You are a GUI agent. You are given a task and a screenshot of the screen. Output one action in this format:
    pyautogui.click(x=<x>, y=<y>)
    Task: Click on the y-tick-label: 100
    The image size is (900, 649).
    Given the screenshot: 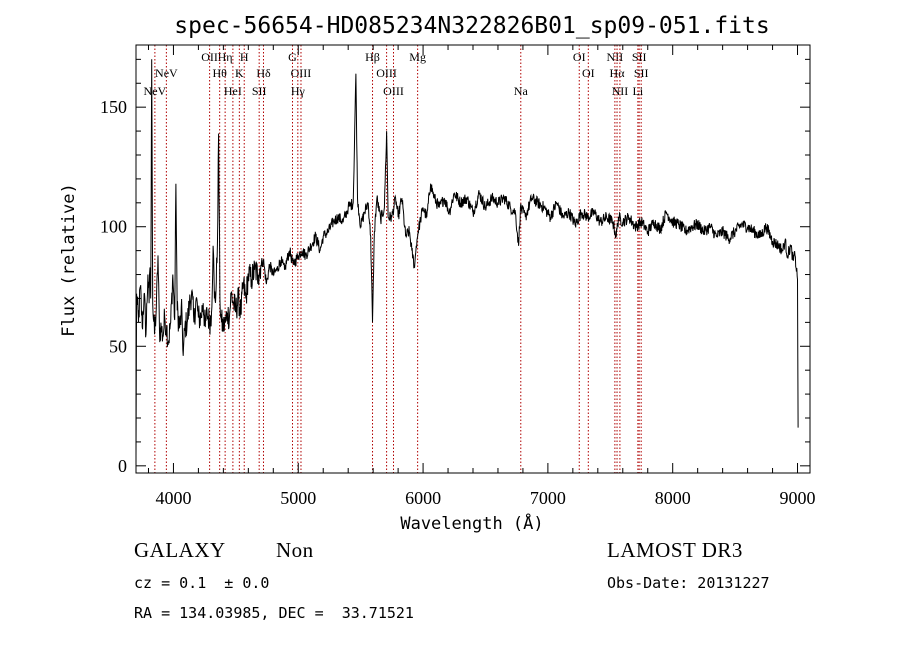 What is the action you would take?
    pyautogui.click(x=113, y=227)
    